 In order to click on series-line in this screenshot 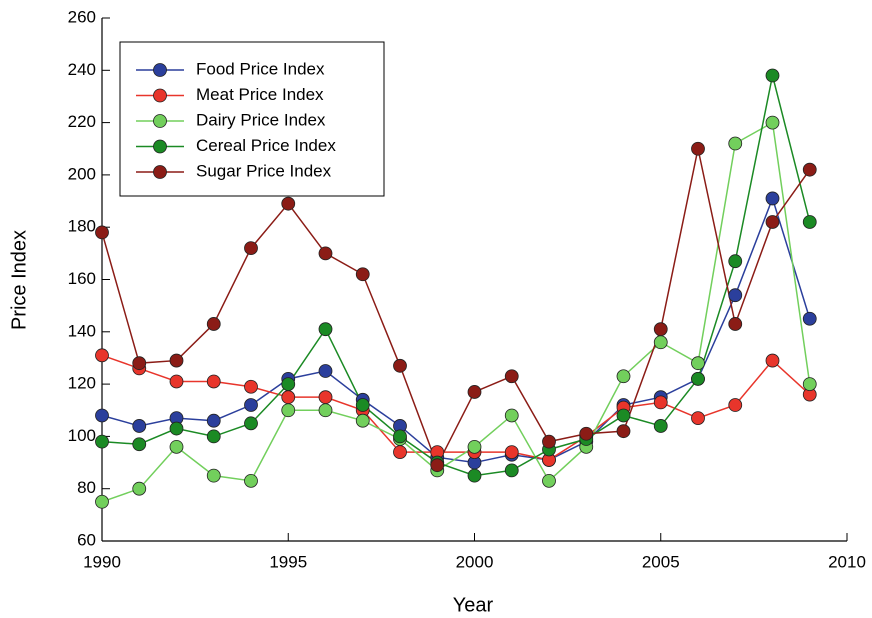, I will do `click(456, 407)`.